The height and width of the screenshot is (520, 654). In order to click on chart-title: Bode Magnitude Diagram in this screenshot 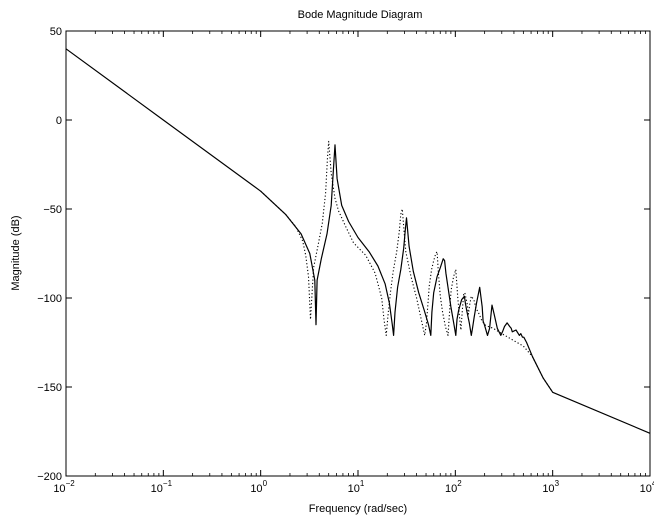, I will do `click(360, 15)`.